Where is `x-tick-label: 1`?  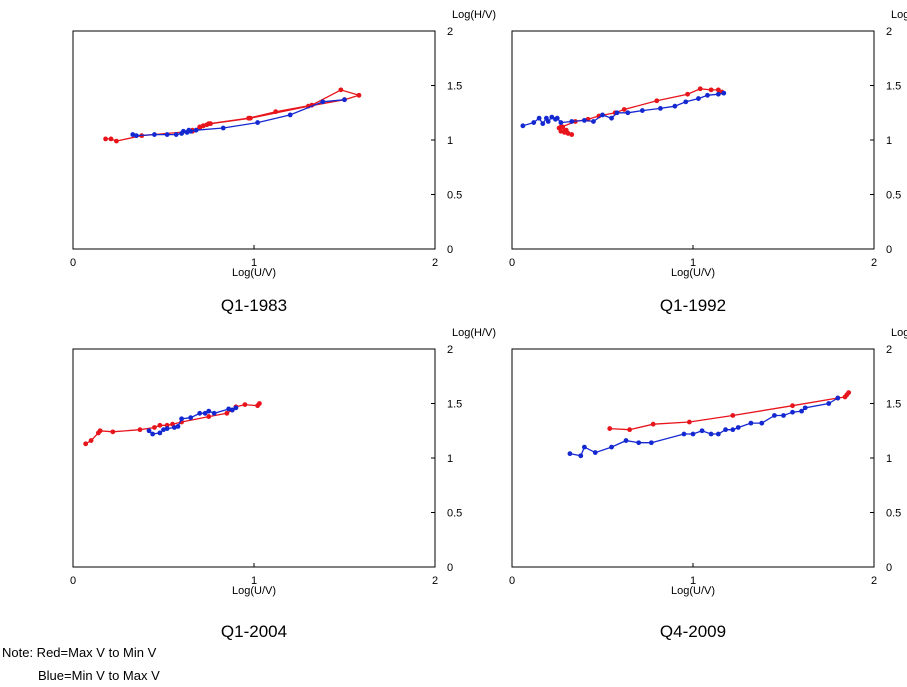
x-tick-label: 1 is located at coordinates (693, 581).